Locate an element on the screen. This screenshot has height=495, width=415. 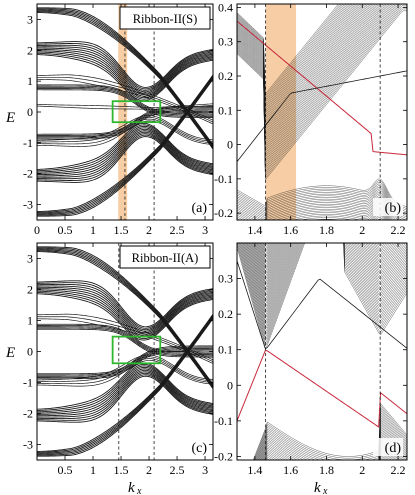
edge-state-partner-line is located at coordinates (322, 116).